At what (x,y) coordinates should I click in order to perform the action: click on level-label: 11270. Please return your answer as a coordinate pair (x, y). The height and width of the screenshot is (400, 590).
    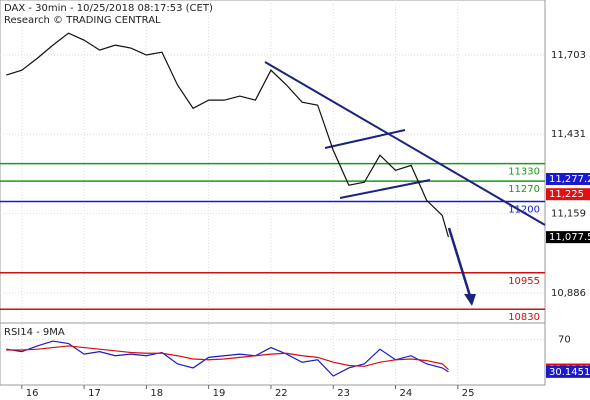
    Looking at the image, I should click on (524, 189).